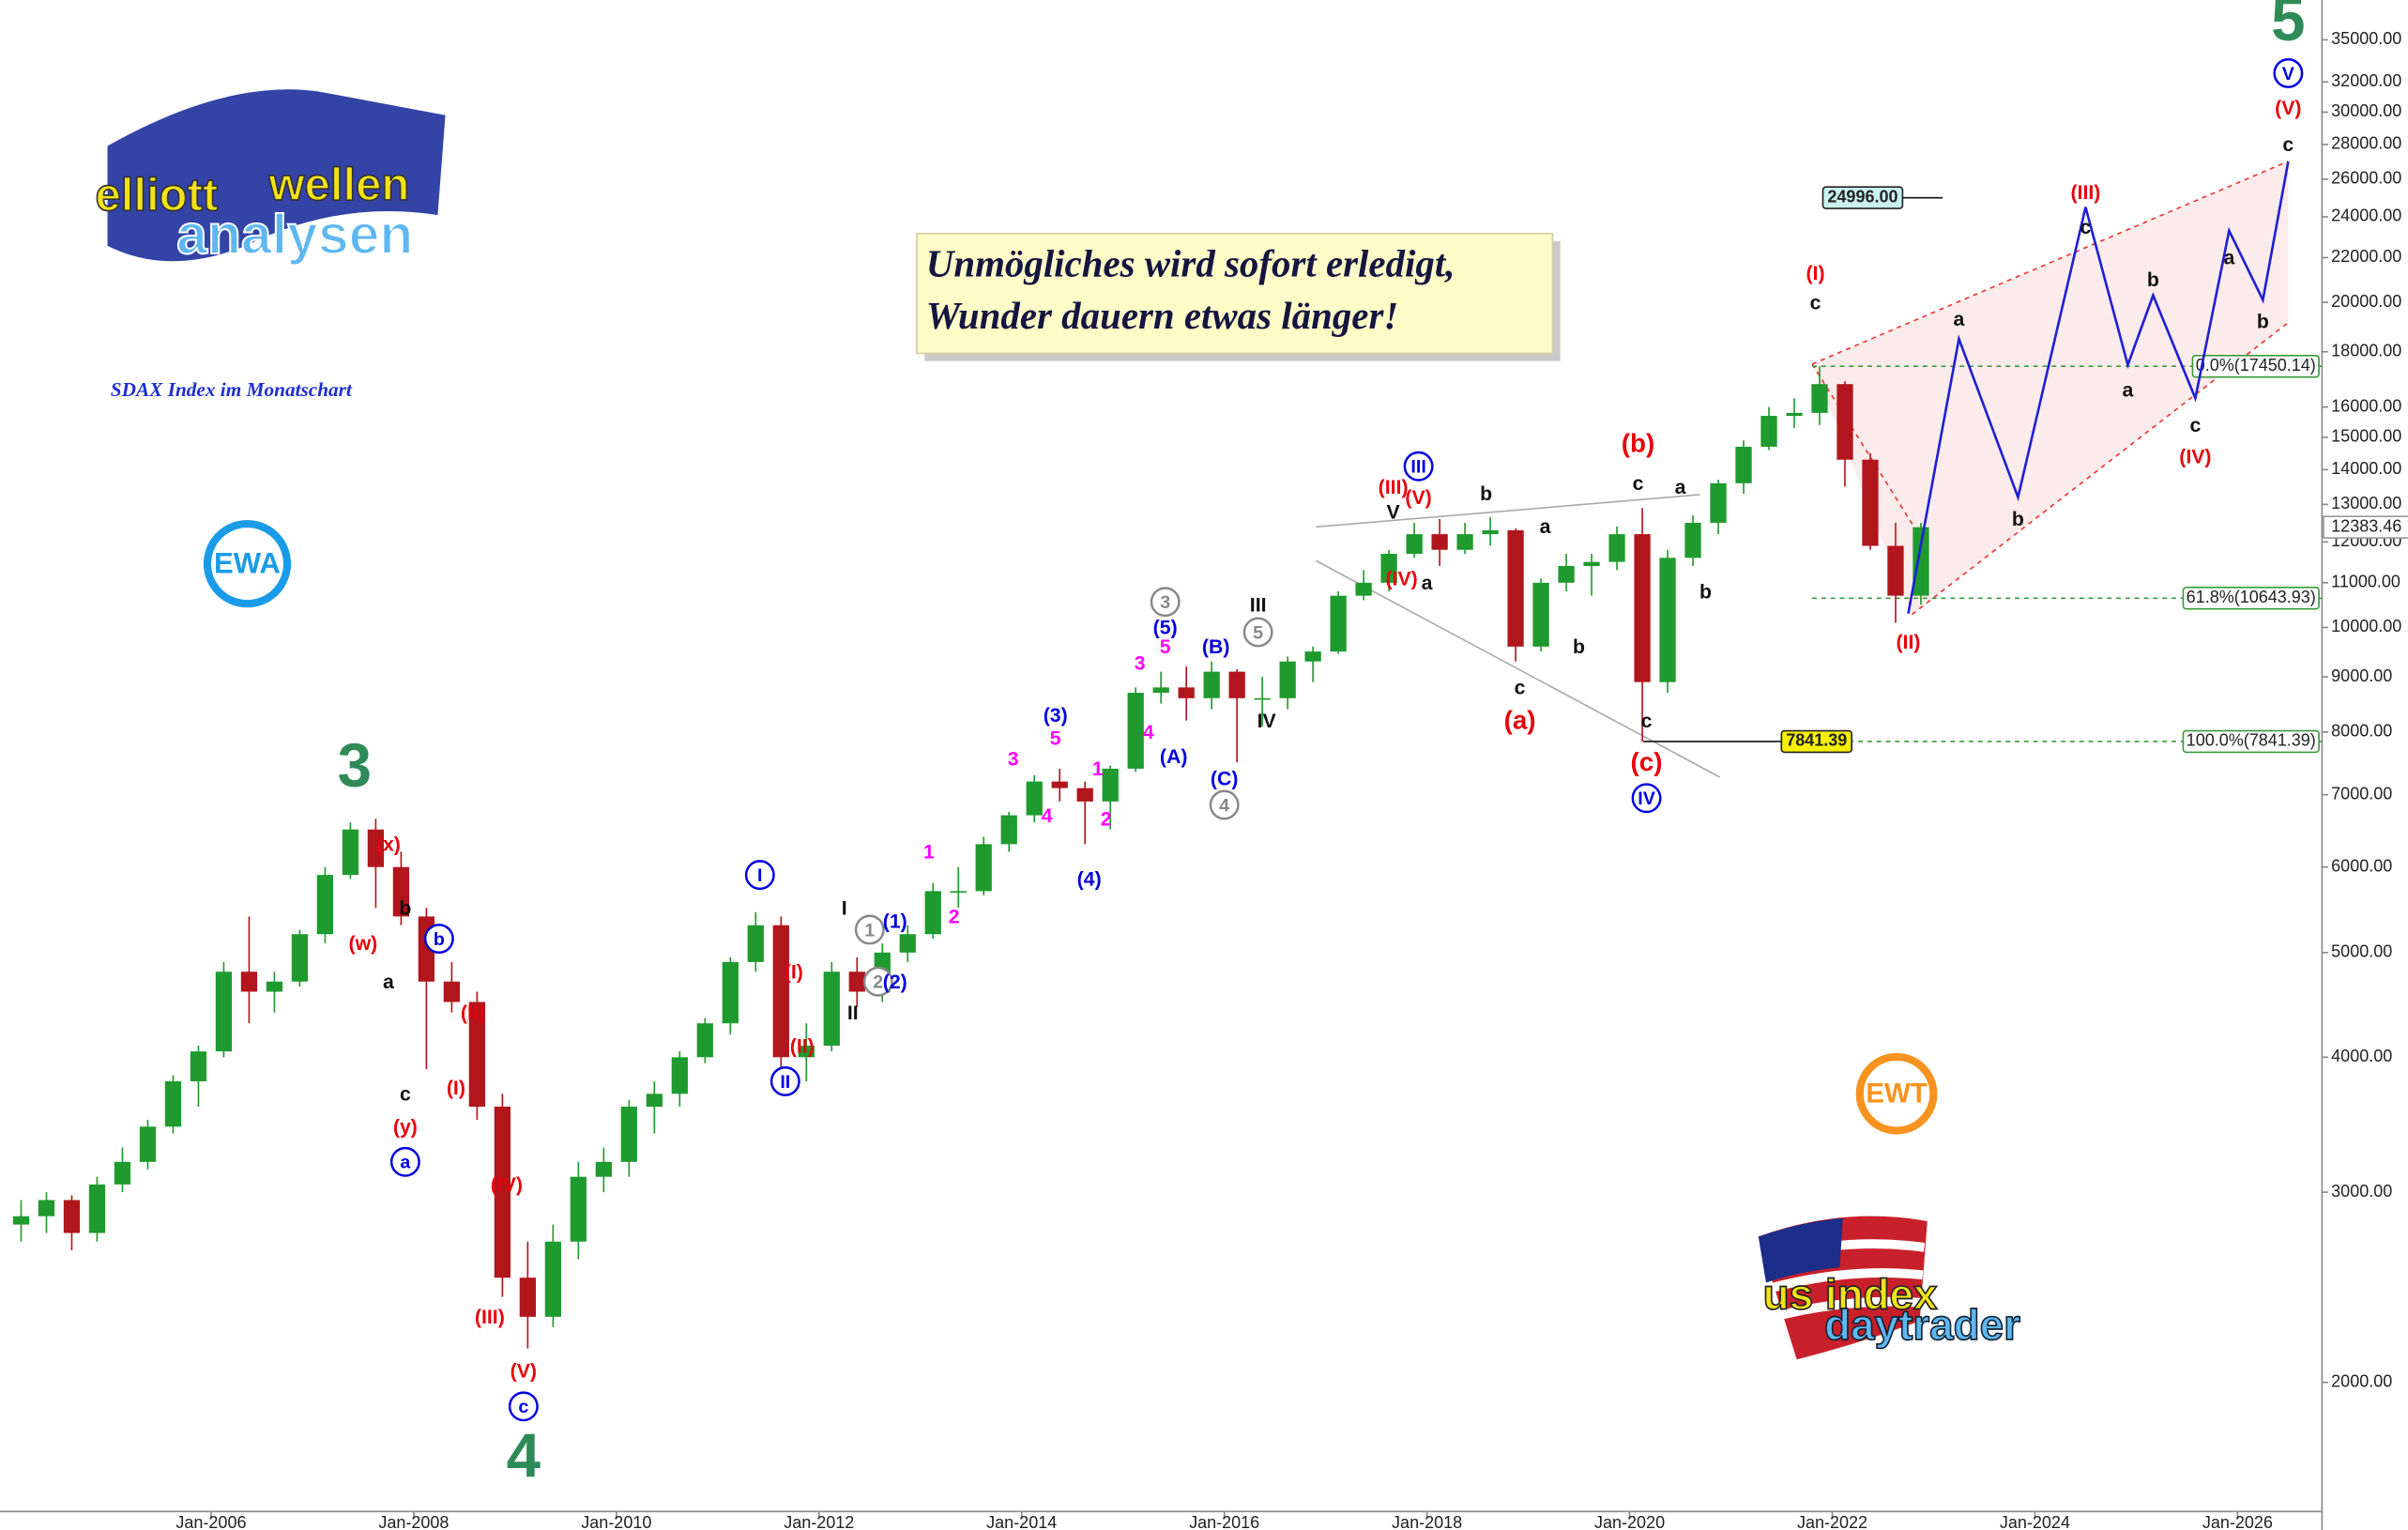 The width and height of the screenshot is (2408, 1530). Describe the element at coordinates (2361, 1191) in the screenshot. I see `y-tick-label: 3000.00` at that location.